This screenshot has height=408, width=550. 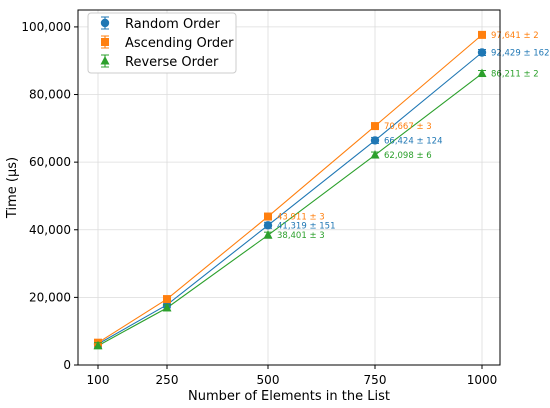 I want to click on y-axis-ticks: 0 20,000 40,000 60,000 80,000 100,000, so click(x=49, y=196).